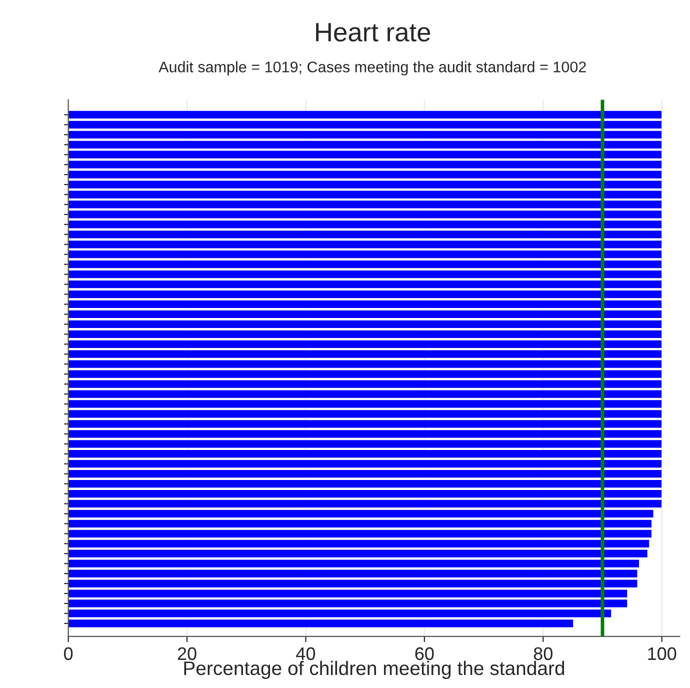 This screenshot has width=690, height=688. I want to click on x-tick-label: 0, so click(68, 653).